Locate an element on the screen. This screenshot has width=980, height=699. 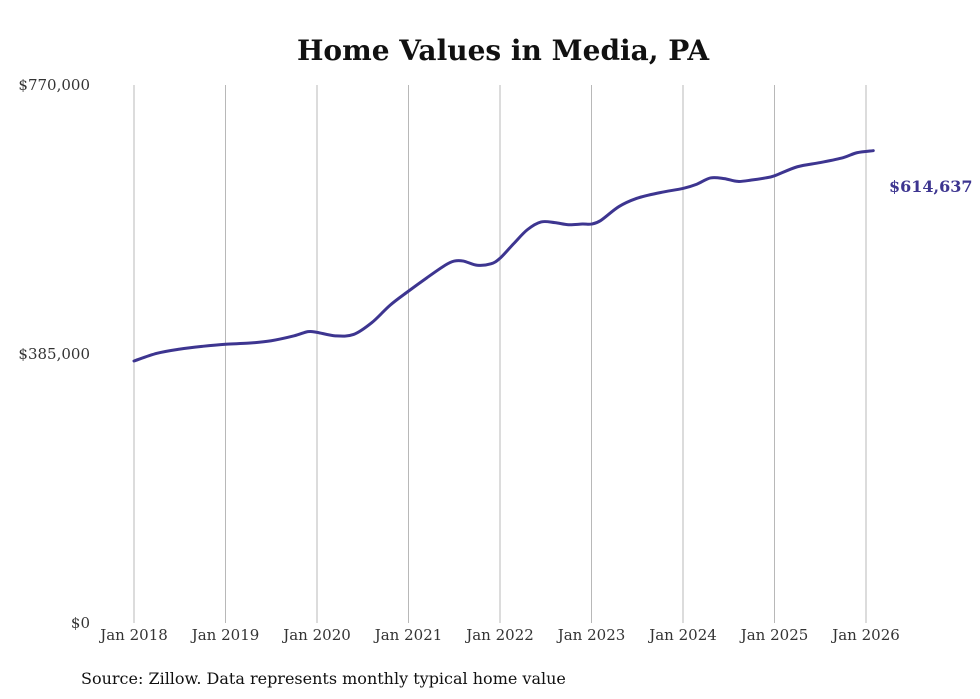
chart-title: Home Values in Media, PA is located at coordinates (503, 50).